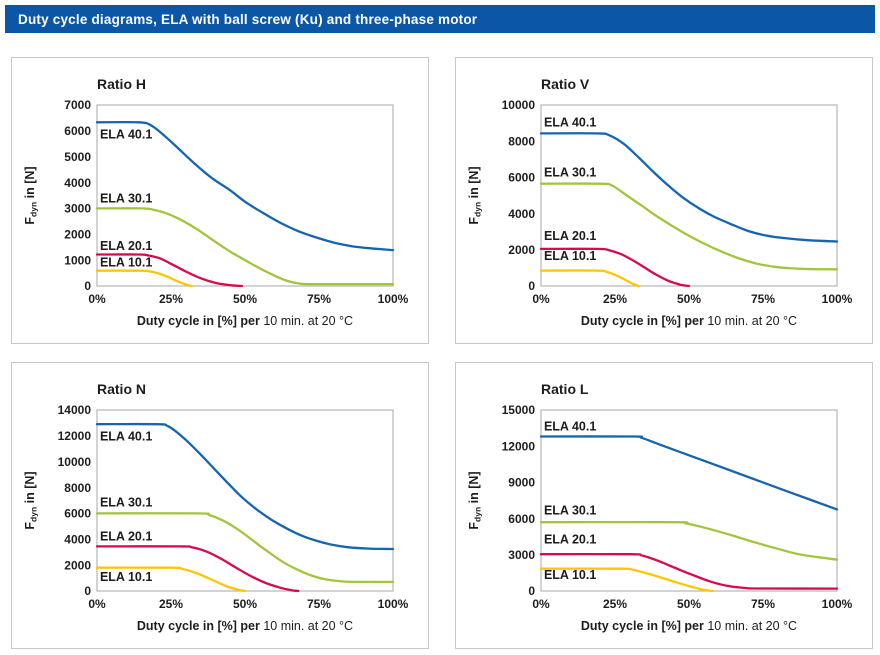  I want to click on chart-title: Ratio H, so click(121, 84).